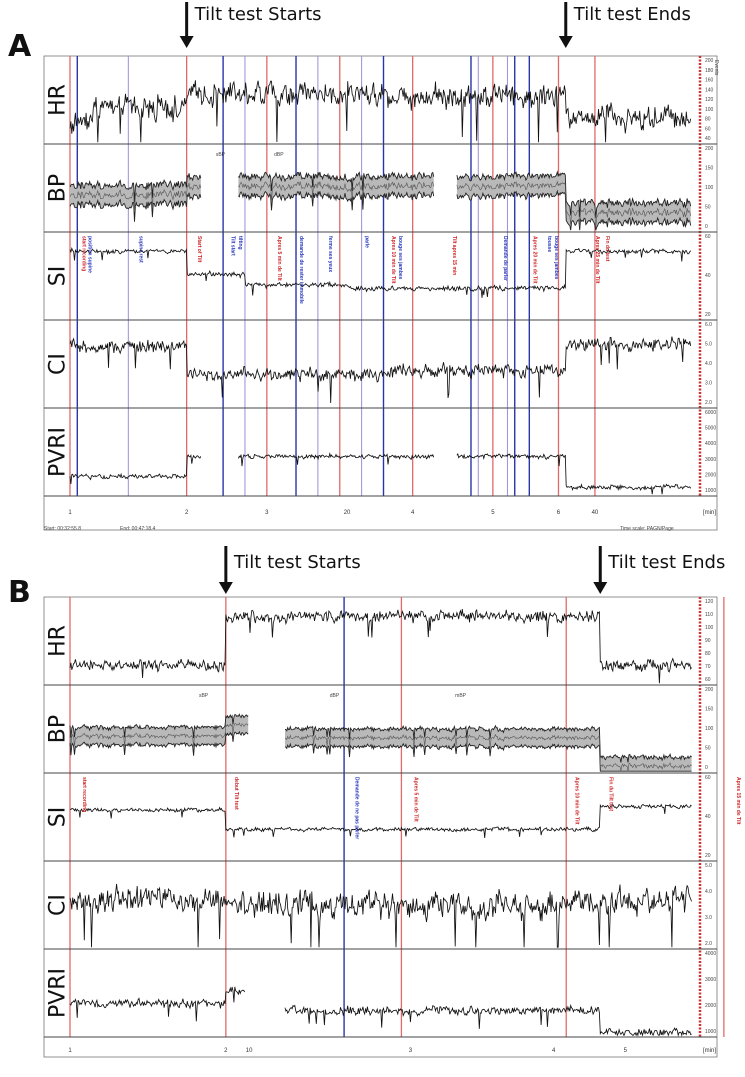 This screenshot has width=745, height=1077. I want to click on x-tick-label: 1, so click(70, 1051).